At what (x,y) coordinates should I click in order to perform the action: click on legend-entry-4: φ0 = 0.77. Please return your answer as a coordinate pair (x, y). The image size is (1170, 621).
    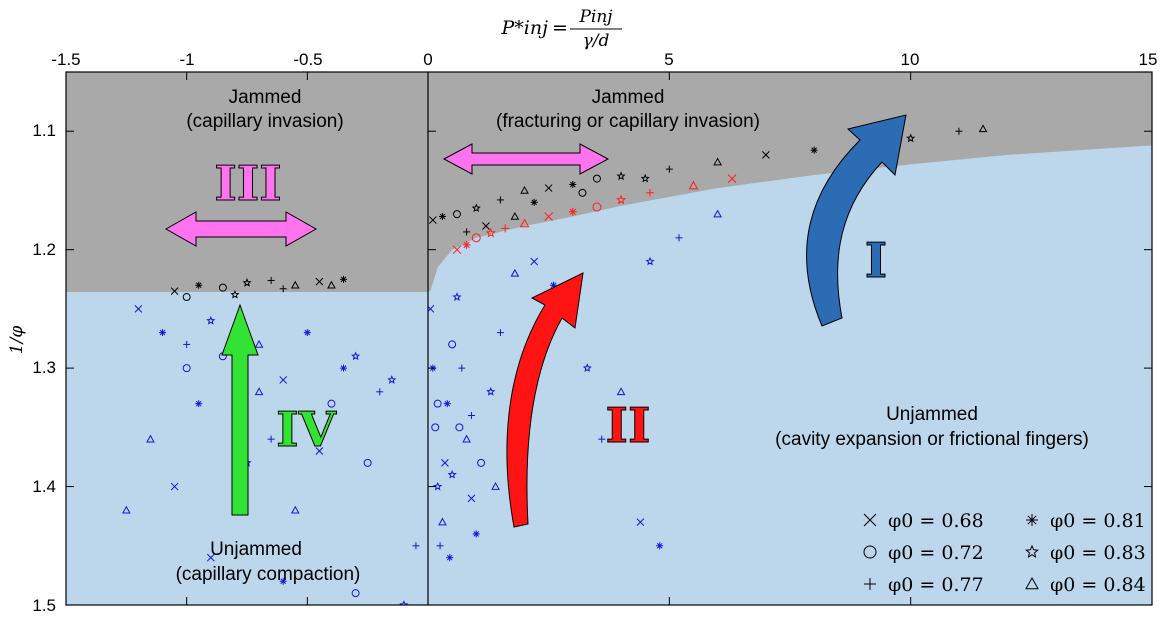
    Looking at the image, I should click on (924, 585).